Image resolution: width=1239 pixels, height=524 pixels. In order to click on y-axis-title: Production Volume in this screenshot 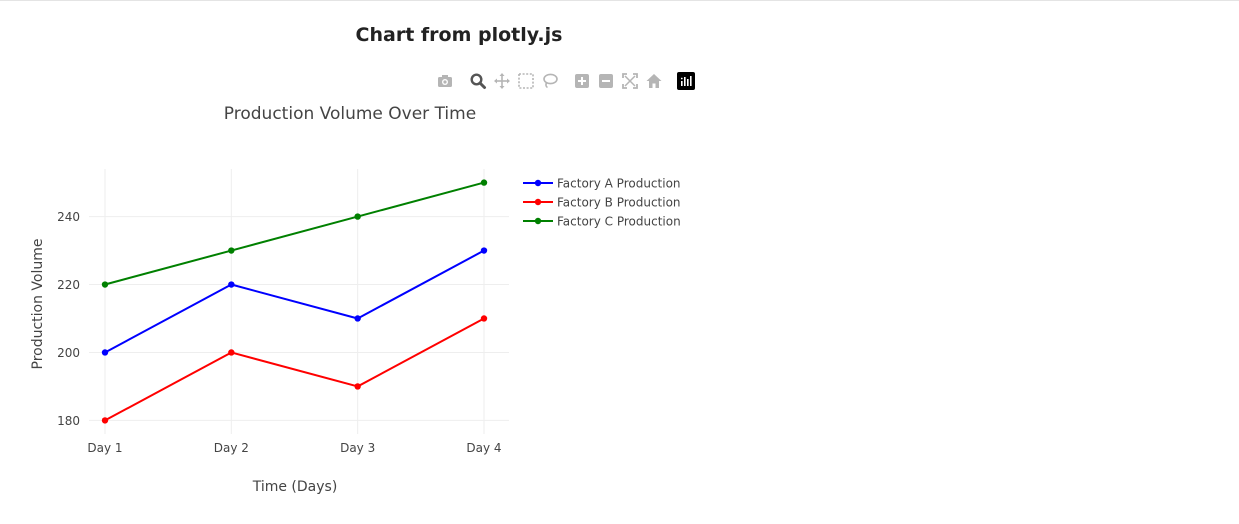, I will do `click(38, 303)`.